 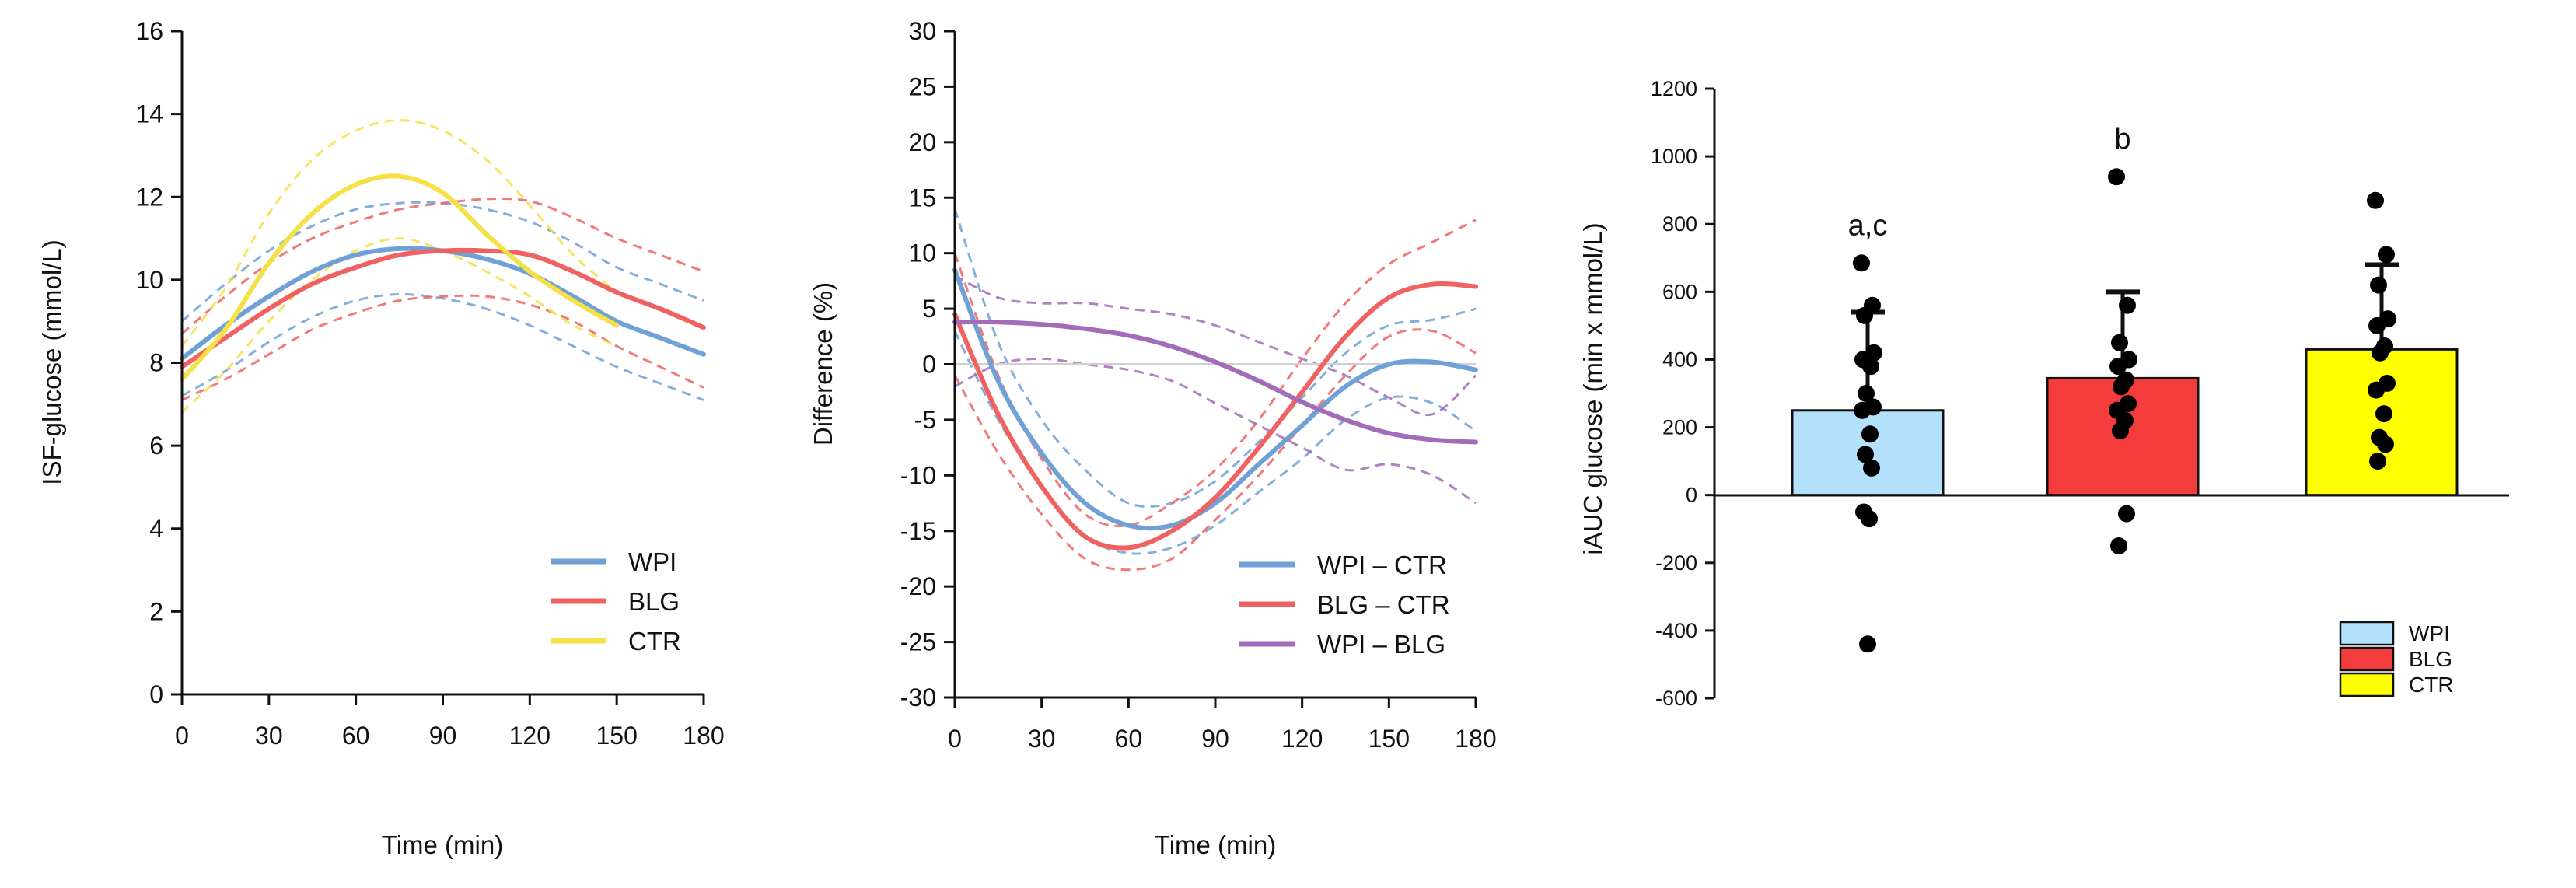 I want to click on p1-legend-label: WPI, so click(x=652, y=561).